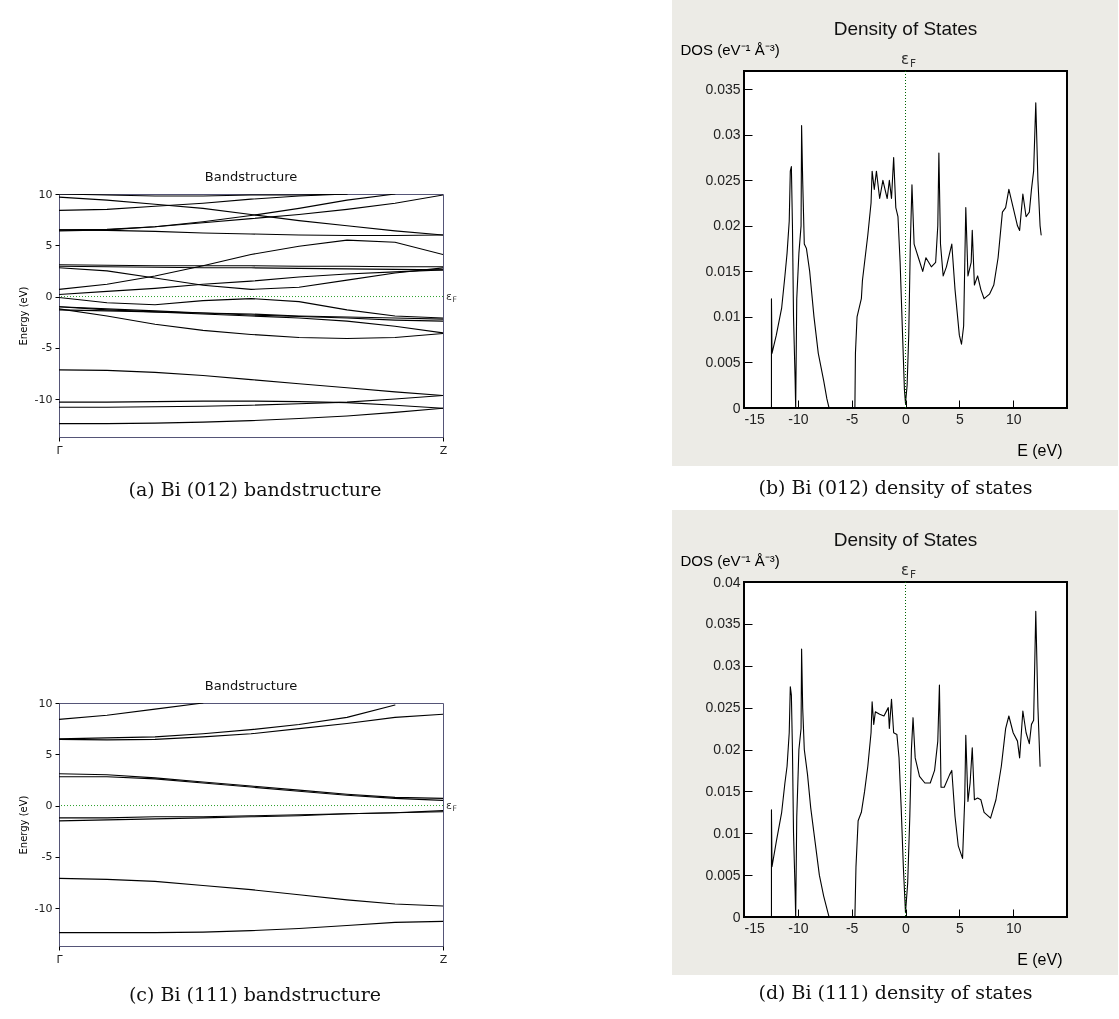 The height and width of the screenshot is (1019, 1119). What do you see at coordinates (895, 487) in the screenshot?
I see `text: (b) Bi (012) density of states` at bounding box center [895, 487].